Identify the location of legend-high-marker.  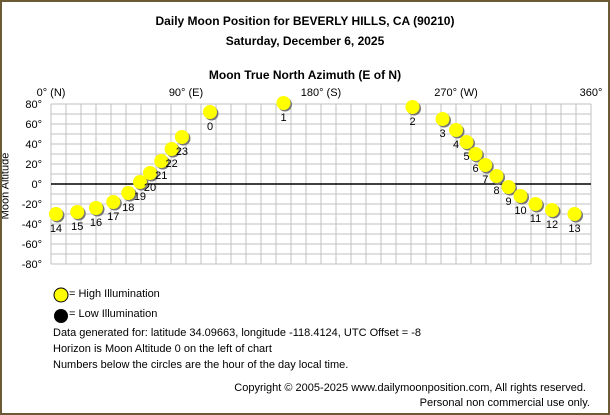
(61, 295).